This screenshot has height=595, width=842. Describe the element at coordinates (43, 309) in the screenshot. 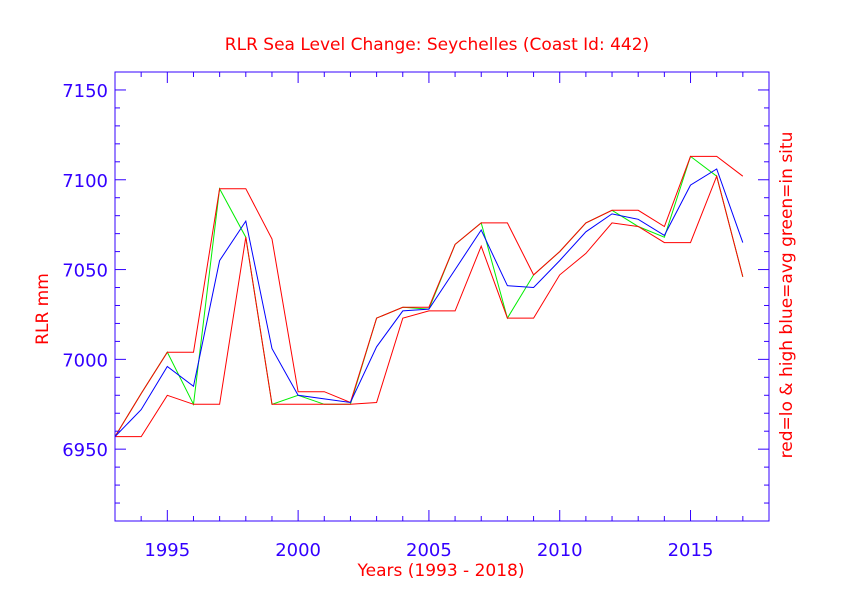

I see `y-axis-label: RLR mm` at that location.